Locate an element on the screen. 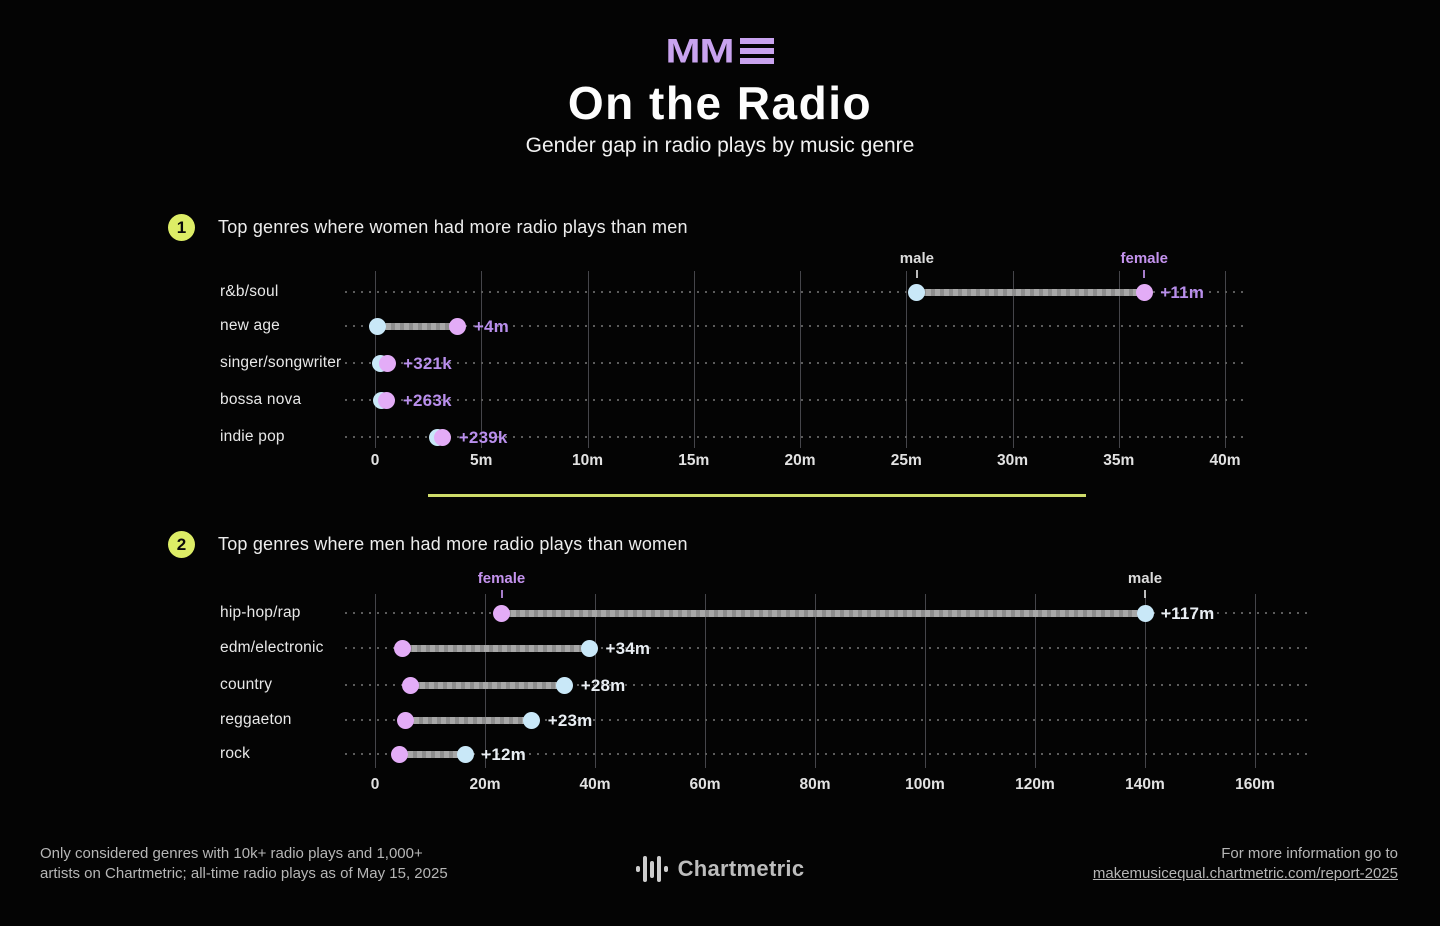  genre-label: bossa nova is located at coordinates (261, 399).